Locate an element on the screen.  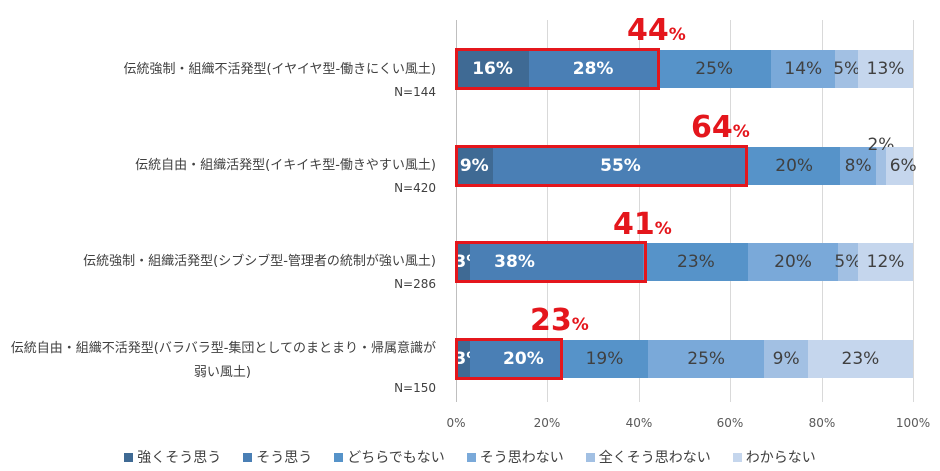
bar-segment-neutral: 20% is located at coordinates (794, 166).